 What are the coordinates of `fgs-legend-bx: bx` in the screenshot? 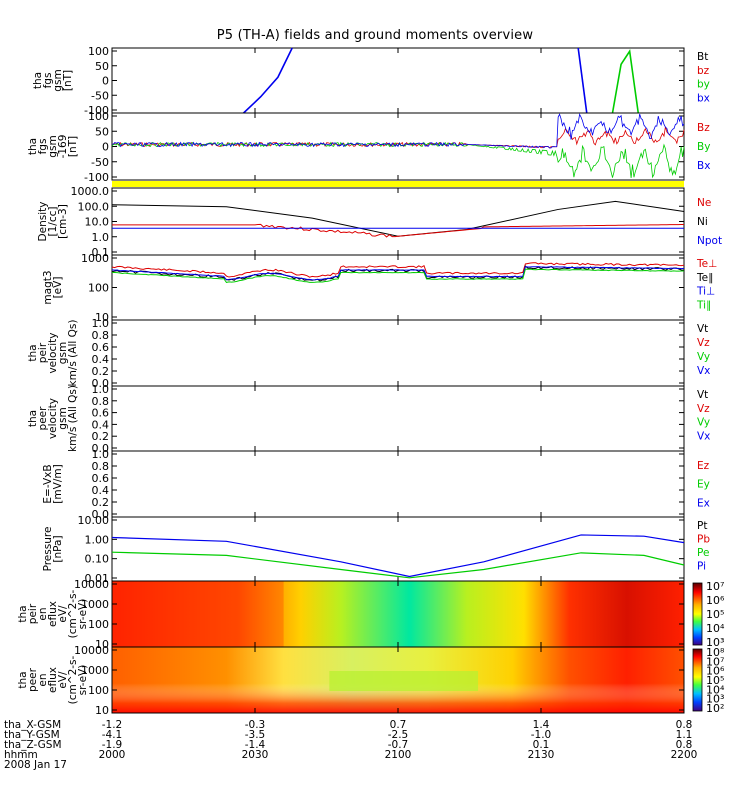 It's located at (703, 98).